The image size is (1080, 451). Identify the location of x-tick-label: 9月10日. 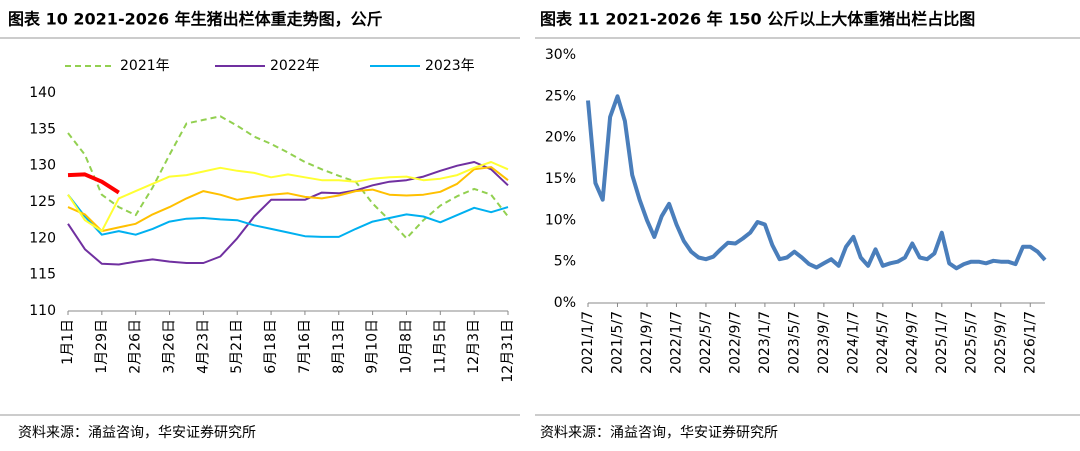
(373, 346).